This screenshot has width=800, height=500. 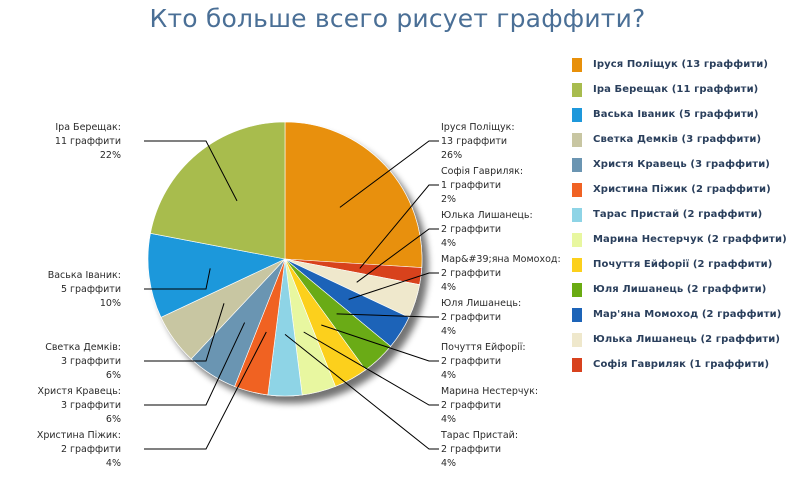 What do you see at coordinates (487, 215) in the screenshot?
I see `callout-name: Юлька Лишанець:` at bounding box center [487, 215].